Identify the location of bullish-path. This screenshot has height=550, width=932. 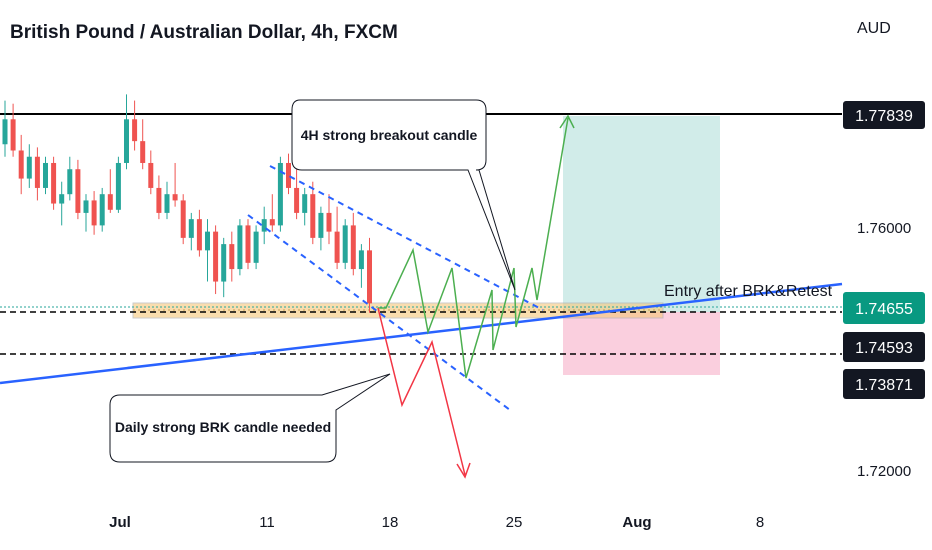
(473, 248).